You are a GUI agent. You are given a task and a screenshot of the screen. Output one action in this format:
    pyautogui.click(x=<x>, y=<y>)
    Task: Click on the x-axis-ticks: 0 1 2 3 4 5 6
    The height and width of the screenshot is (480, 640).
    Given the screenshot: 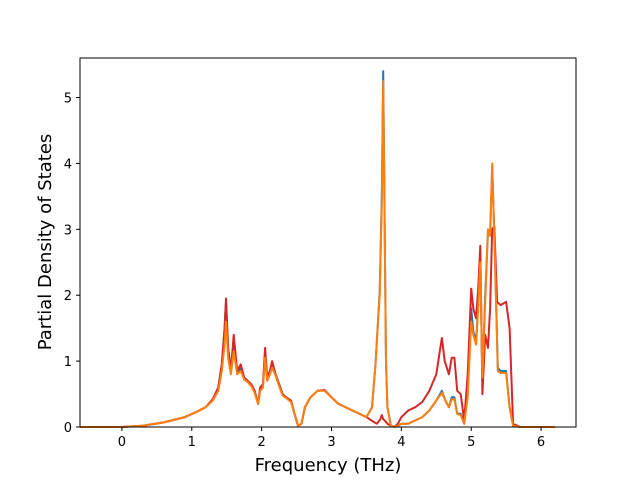 What is the action you would take?
    pyautogui.click(x=331, y=438)
    